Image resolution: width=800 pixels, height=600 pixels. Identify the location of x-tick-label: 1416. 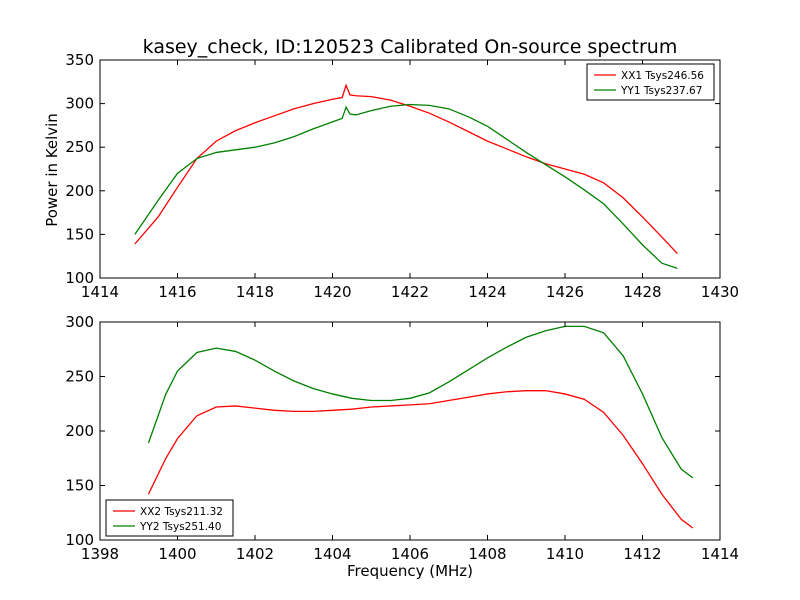
(177, 292).